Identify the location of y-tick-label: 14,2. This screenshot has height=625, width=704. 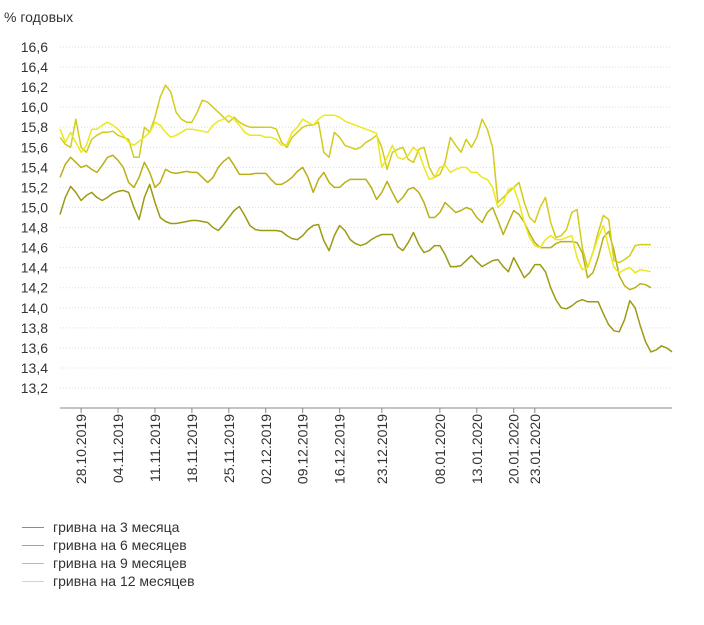
(34, 288).